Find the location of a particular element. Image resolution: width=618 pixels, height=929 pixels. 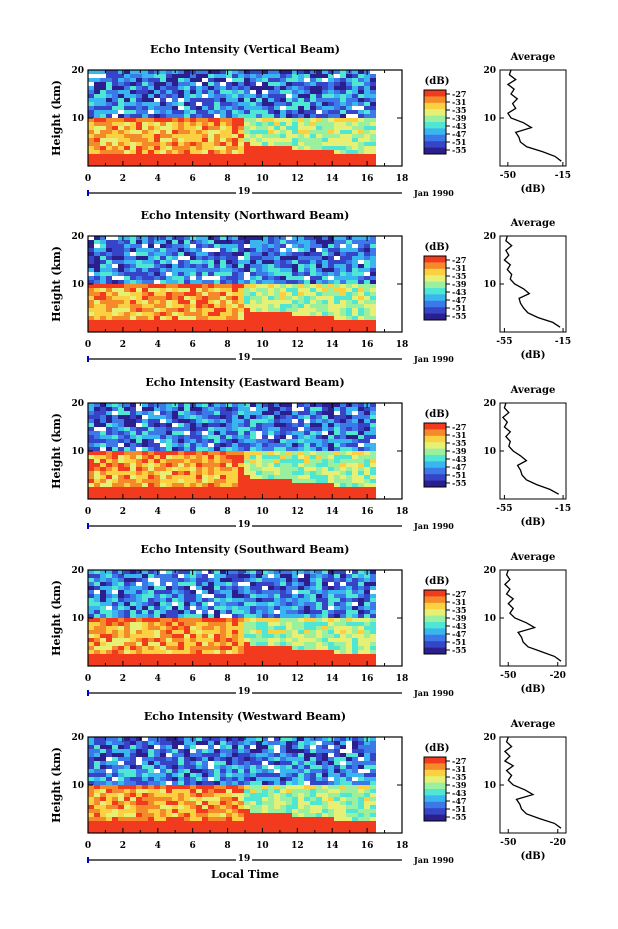

x-tick-label: 14 is located at coordinates (332, 179).